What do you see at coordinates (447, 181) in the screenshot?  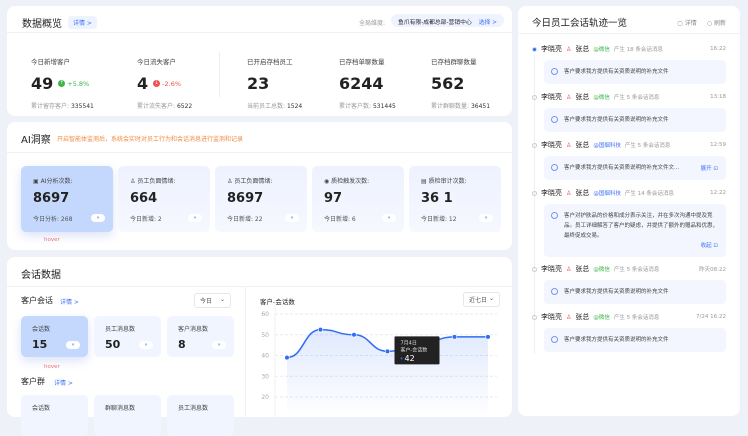 I see `ai-card-label: 质检审计次数:` at bounding box center [447, 181].